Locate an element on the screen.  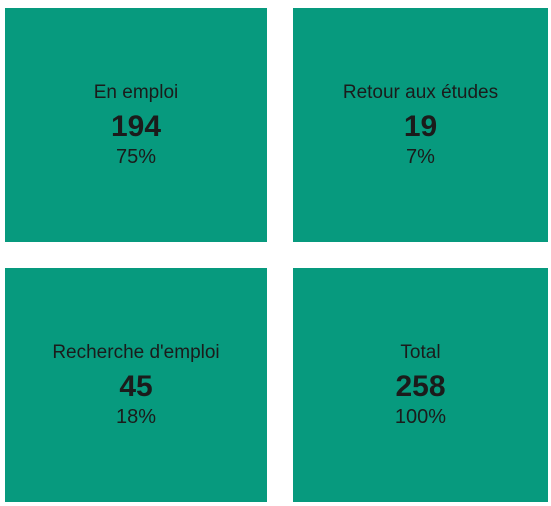
tile-count: 45 is located at coordinates (136, 386).